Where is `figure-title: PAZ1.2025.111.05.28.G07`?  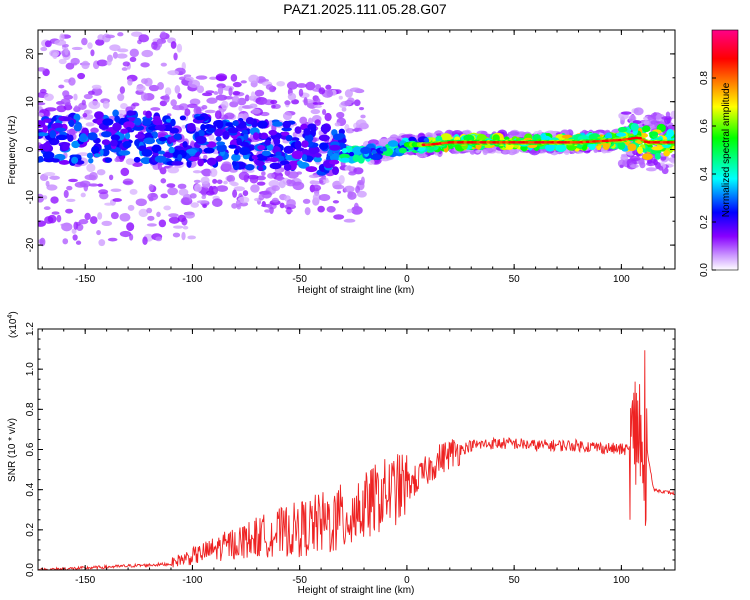 figure-title: PAZ1.2025.111.05.28.G07 is located at coordinates (365, 9).